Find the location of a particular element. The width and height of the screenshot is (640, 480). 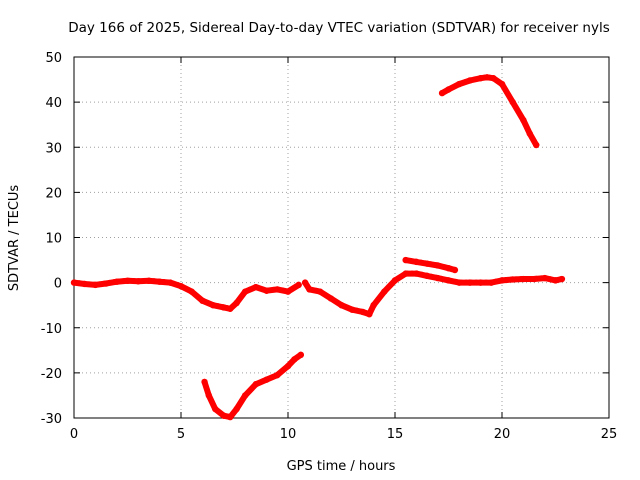

x-axis-label: GPS time / hours is located at coordinates (341, 466).